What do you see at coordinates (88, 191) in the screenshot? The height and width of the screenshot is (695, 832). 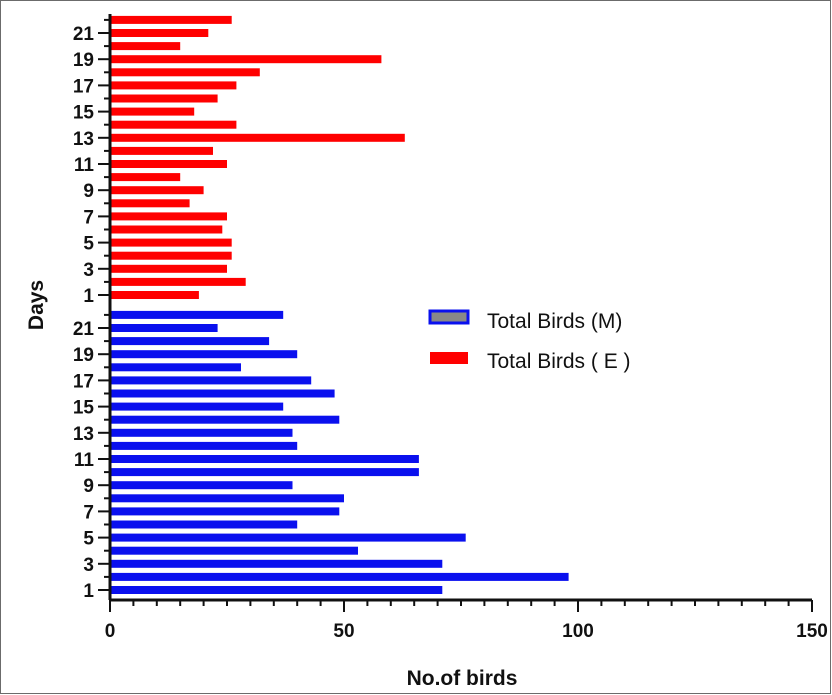 I see `y-tick-label-e-9: 9` at bounding box center [88, 191].